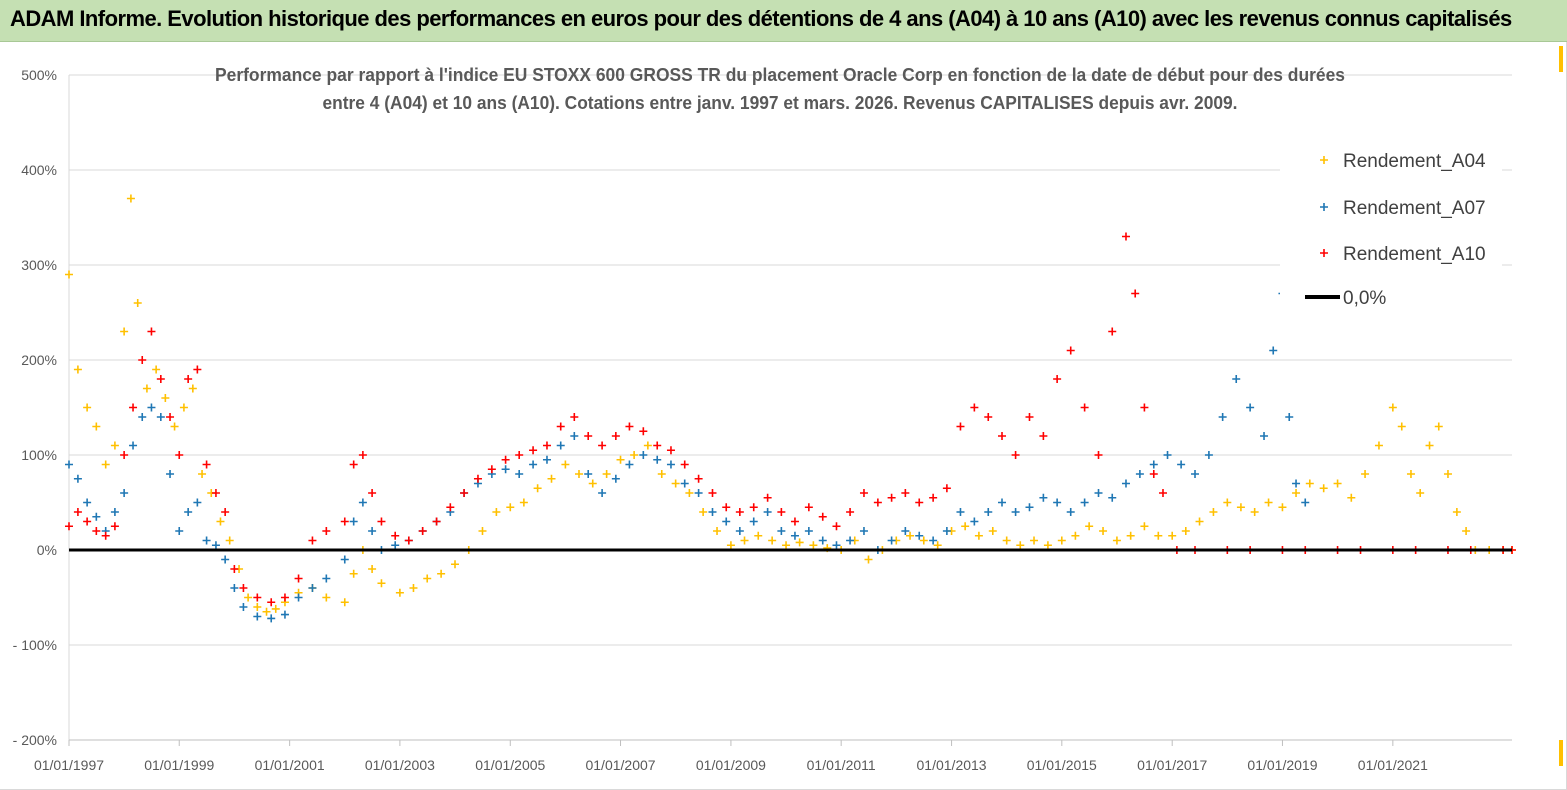 Image resolution: width=1567 pixels, height=790 pixels. I want to click on y-tick-label: 100%, so click(39, 455).